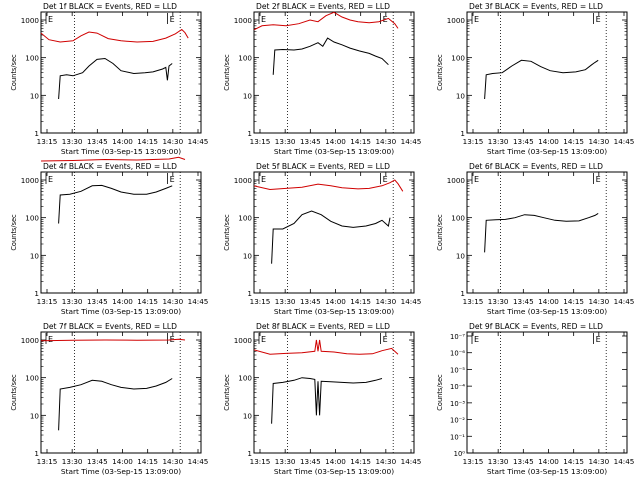 The height and width of the screenshot is (484, 640). Describe the element at coordinates (457, 404) in the screenshot. I see `y-tick-label: 10⁻³` at that location.